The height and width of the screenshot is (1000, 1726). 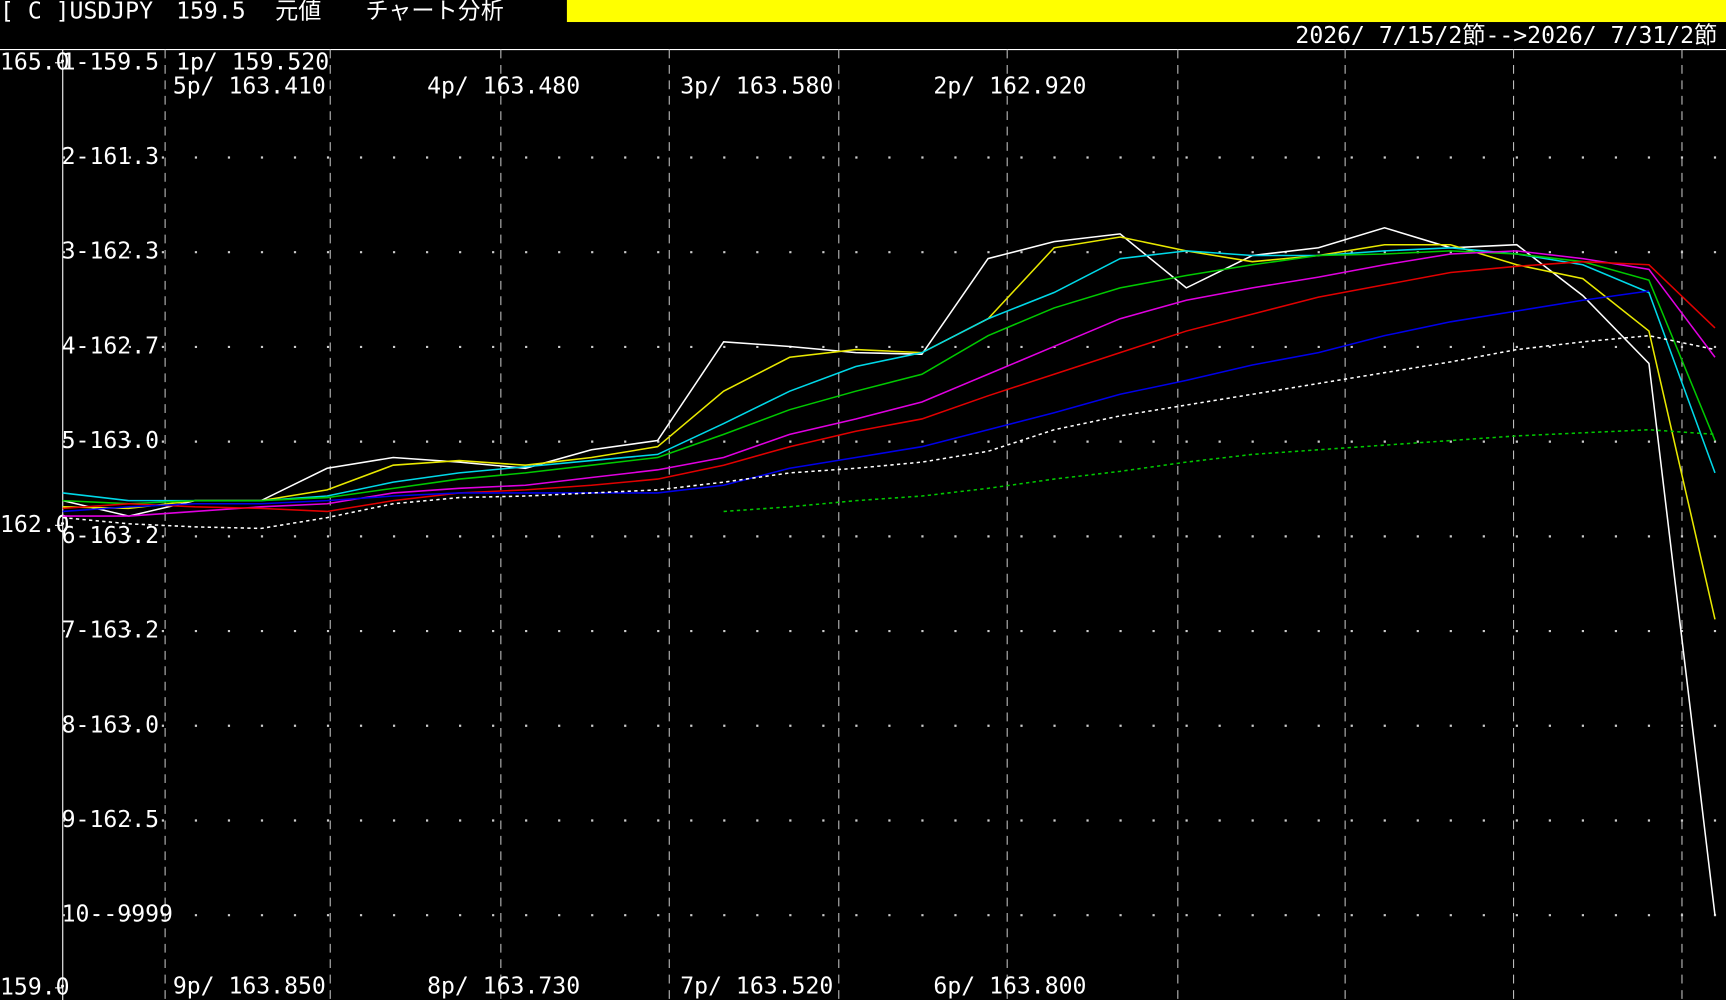 What do you see at coordinates (76, 12) in the screenshot?
I see `symbol: [ C ]USDJPY` at bounding box center [76, 12].